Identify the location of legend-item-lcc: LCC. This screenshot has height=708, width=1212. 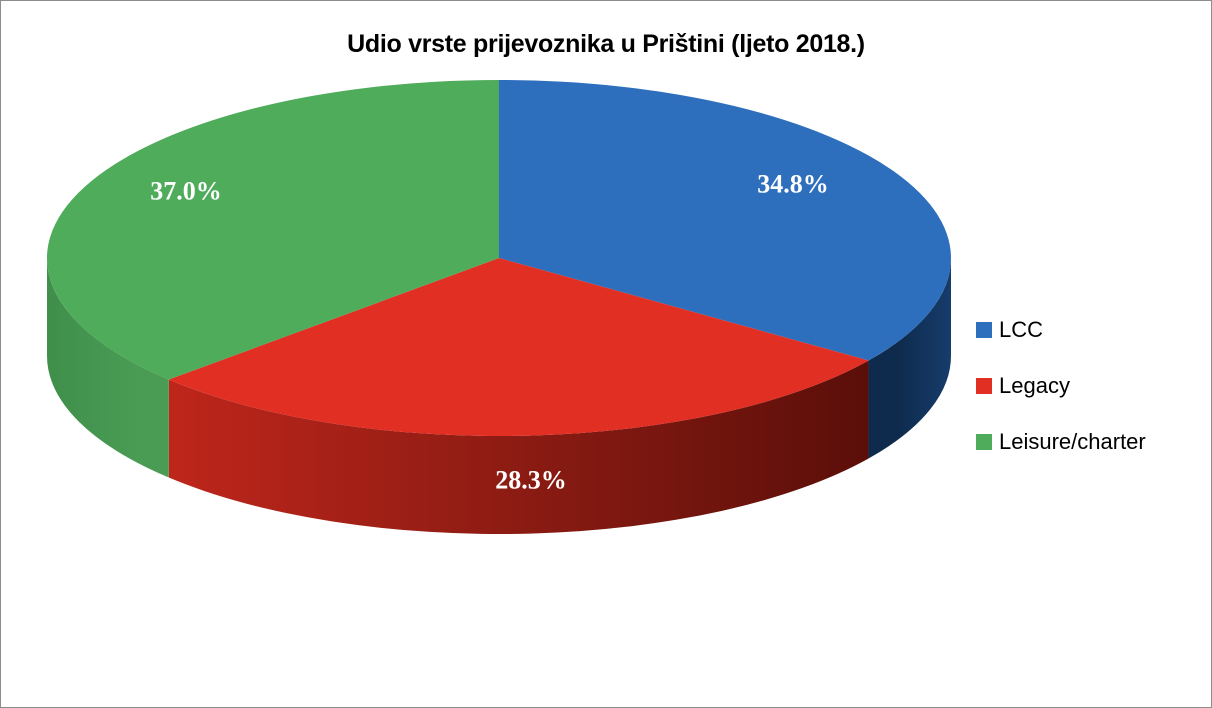
(1061, 330).